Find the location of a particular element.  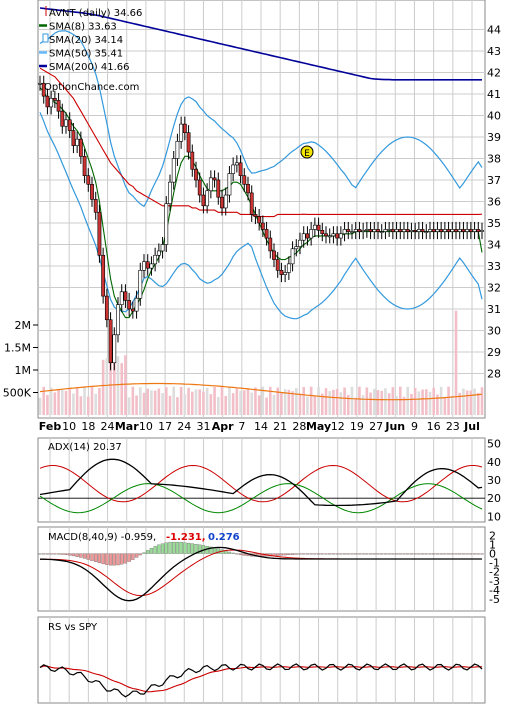

price-tick-label: 35 is located at coordinates (494, 223).